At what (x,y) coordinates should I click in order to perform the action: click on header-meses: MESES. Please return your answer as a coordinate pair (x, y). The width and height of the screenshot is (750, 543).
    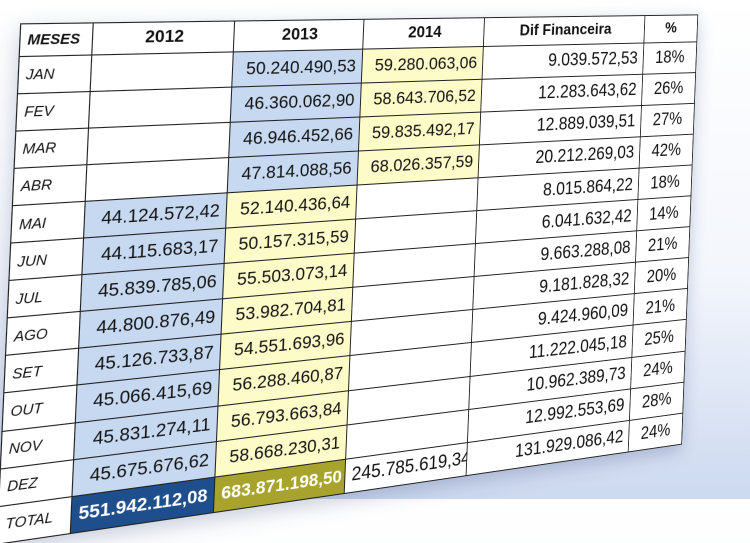
    Looking at the image, I should click on (56, 39).